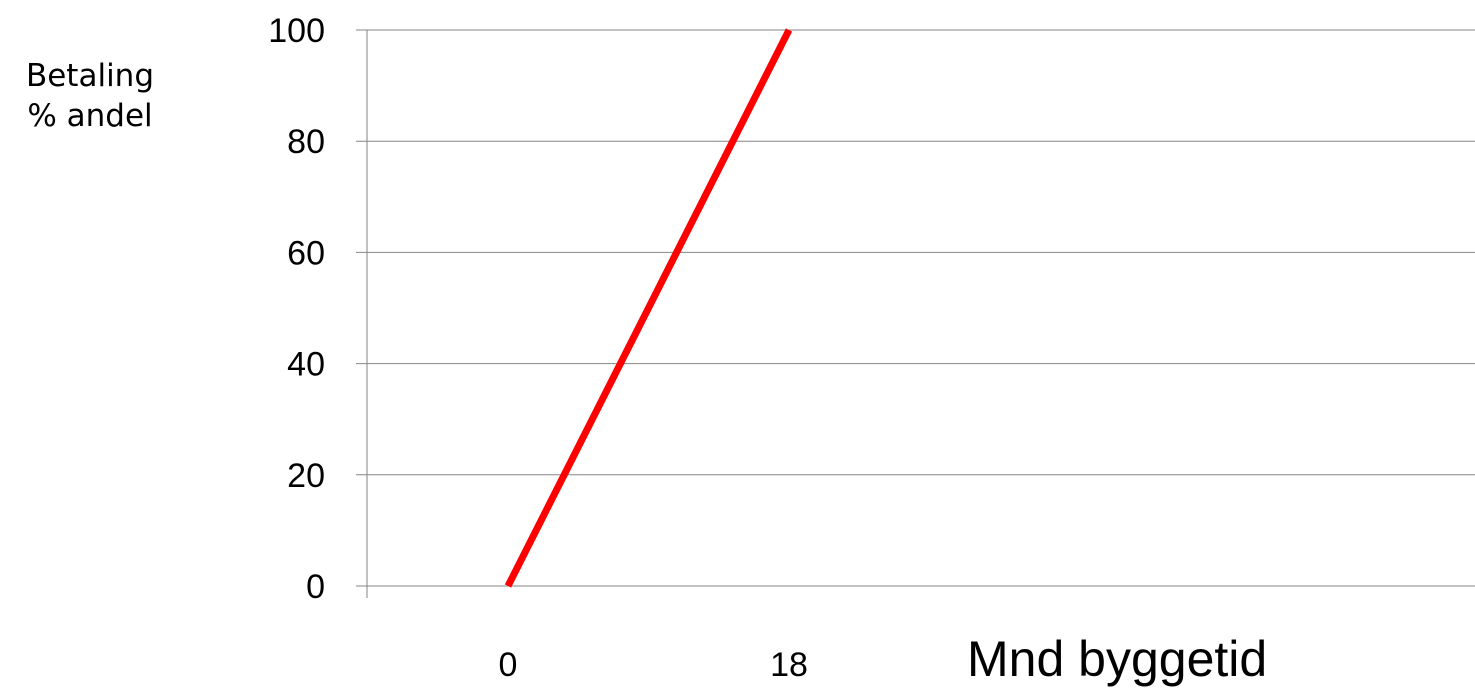 The height and width of the screenshot is (689, 1475). Describe the element at coordinates (653, 665) in the screenshot. I see `x-tick-labels: 0 18` at that location.